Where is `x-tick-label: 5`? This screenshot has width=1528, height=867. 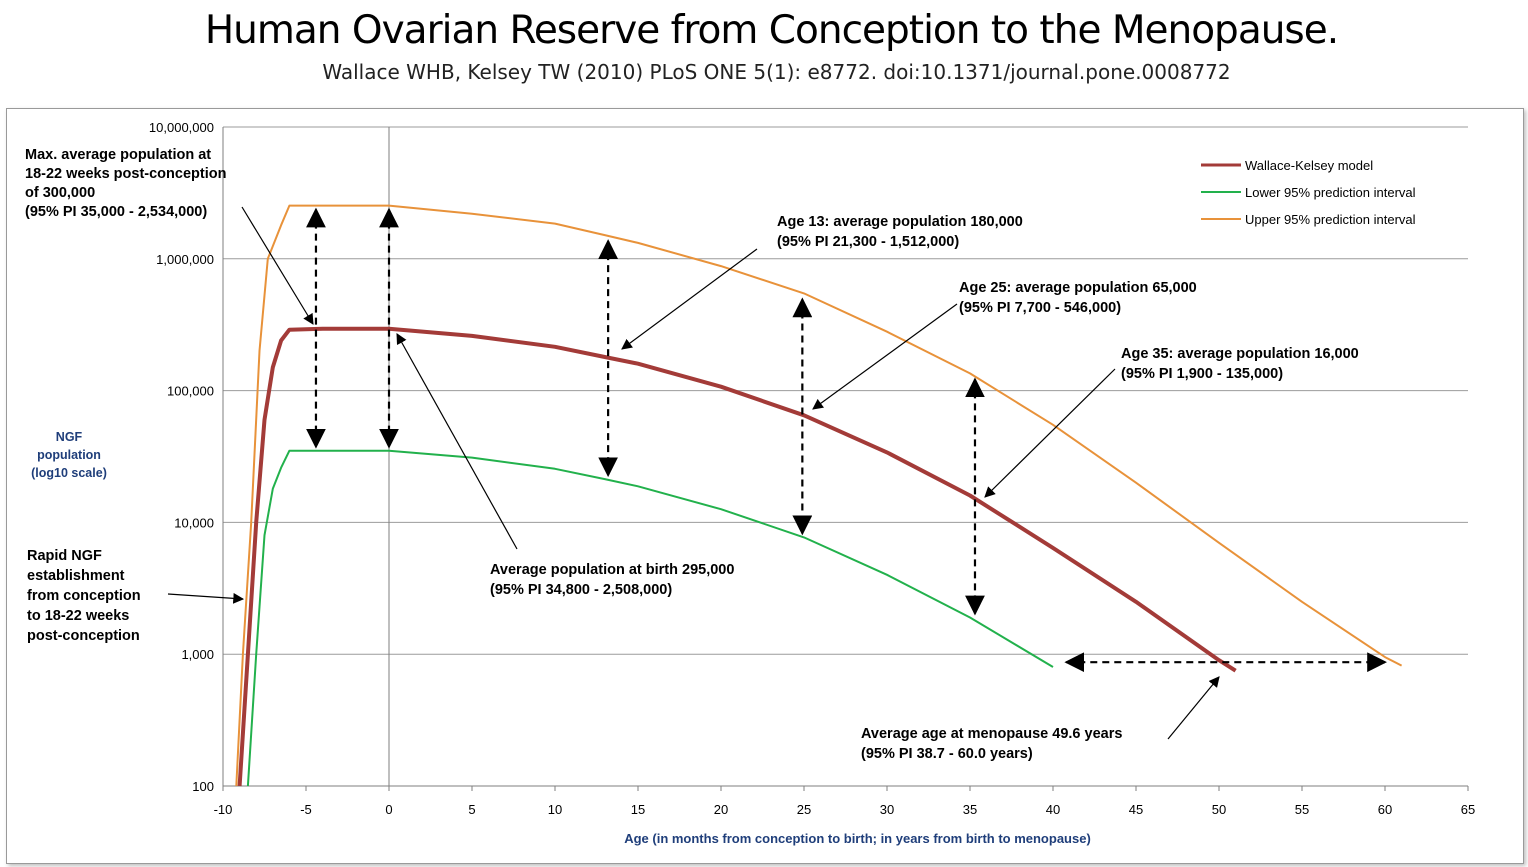
x-tick-label: 5 is located at coordinates (471, 809).